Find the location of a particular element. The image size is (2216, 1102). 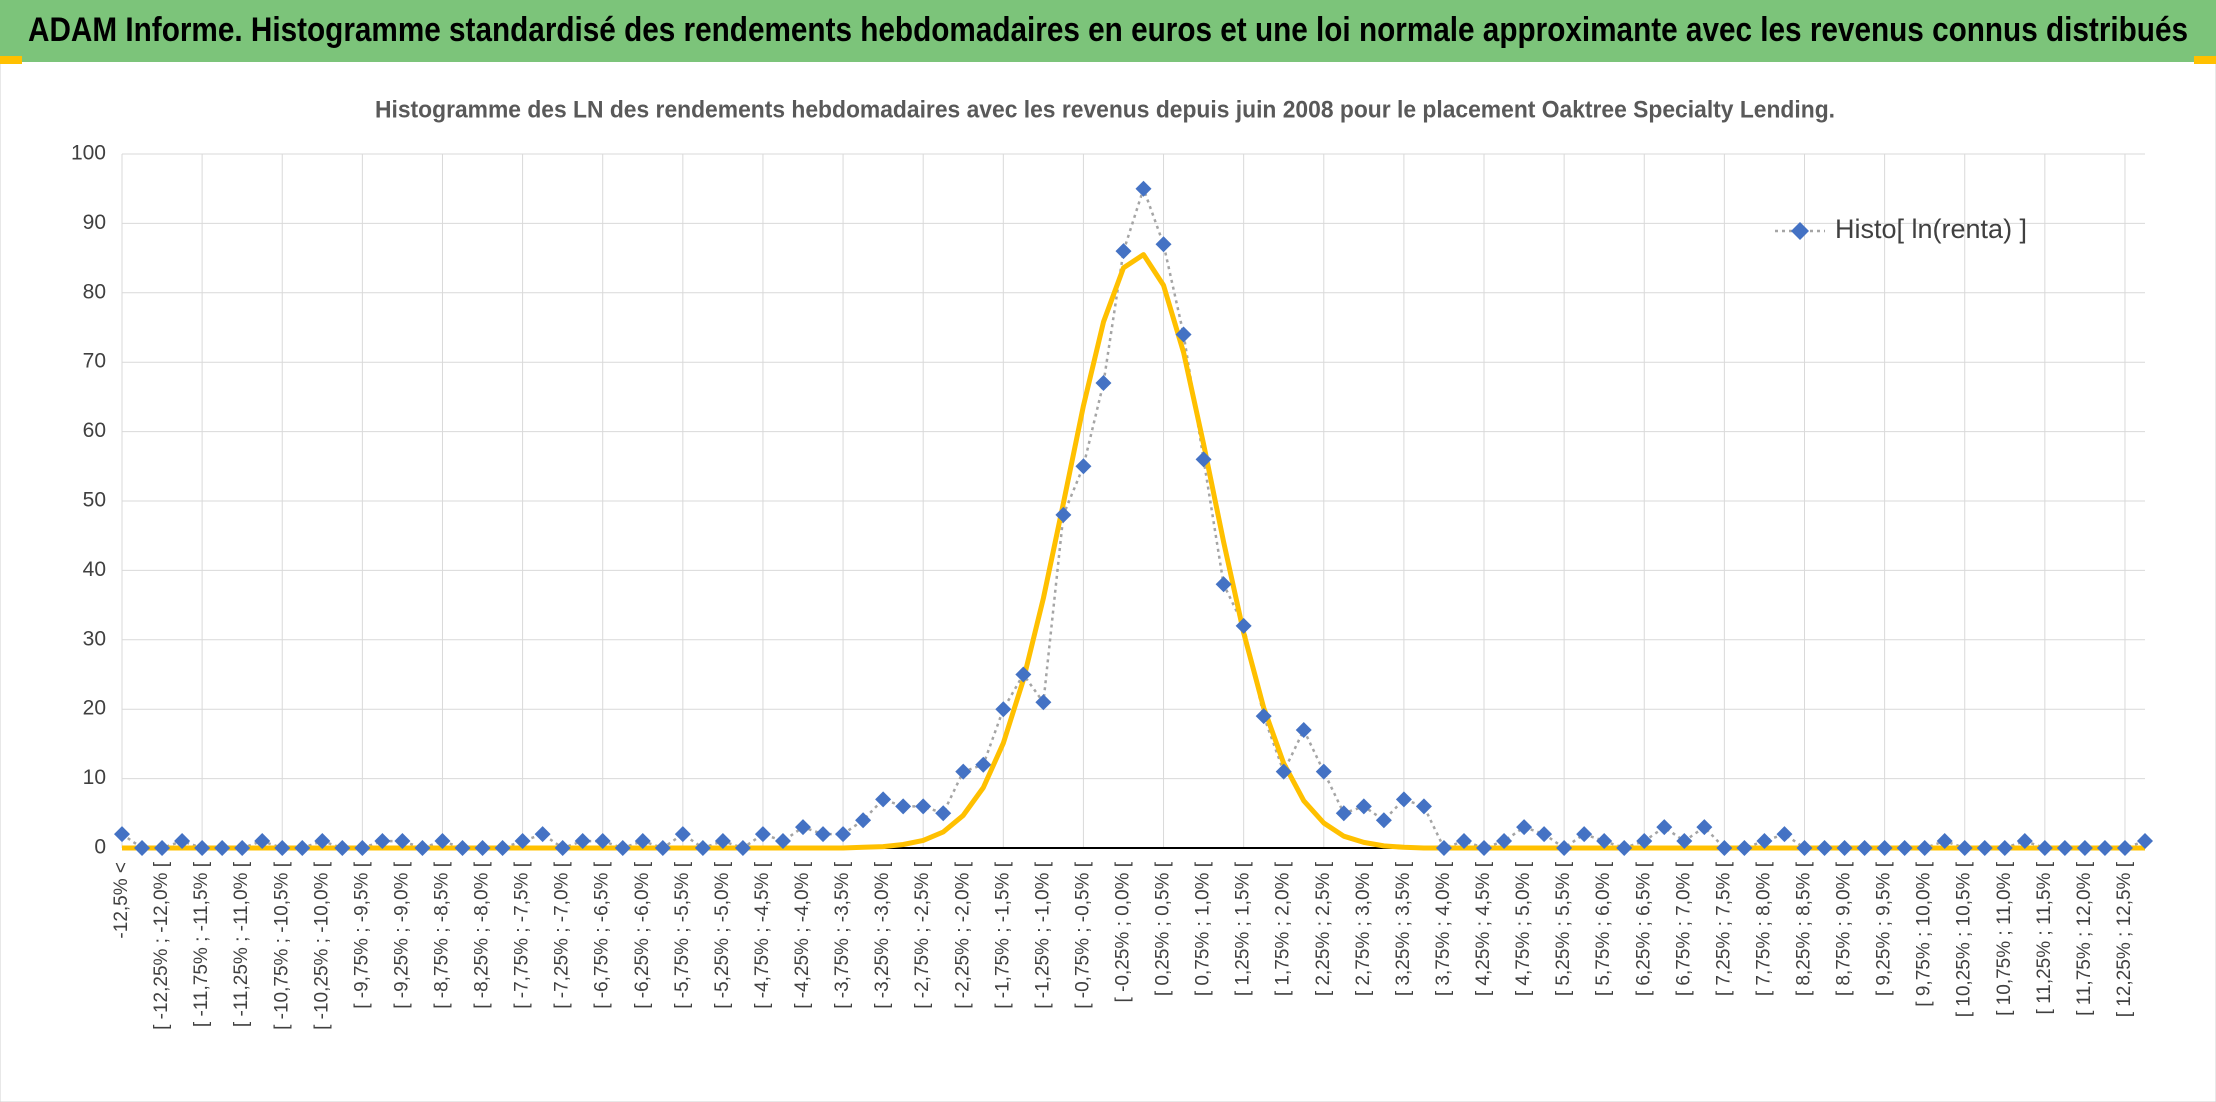

x-tick-label: [ 9,25% ; 9,5% [ is located at coordinates (1884, 928).